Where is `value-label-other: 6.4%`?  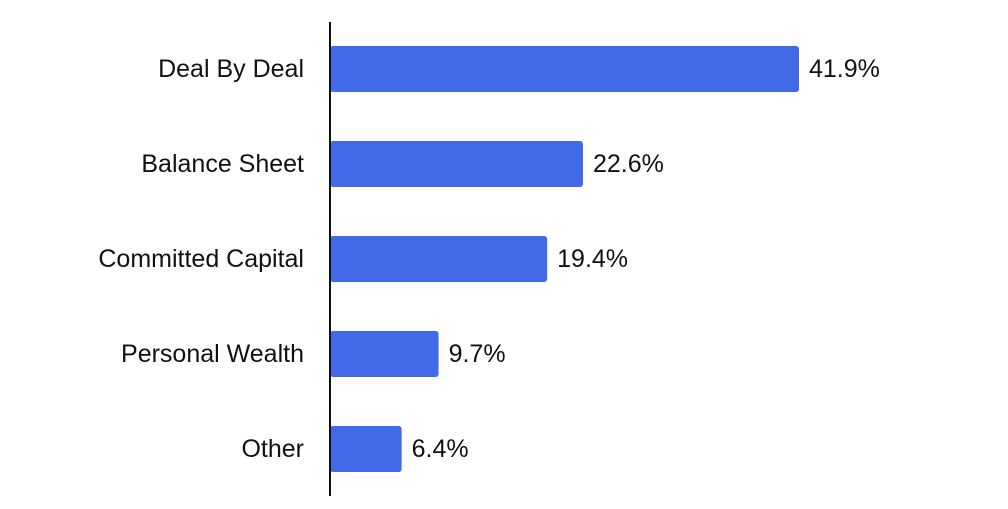
value-label-other: 6.4% is located at coordinates (440, 449).